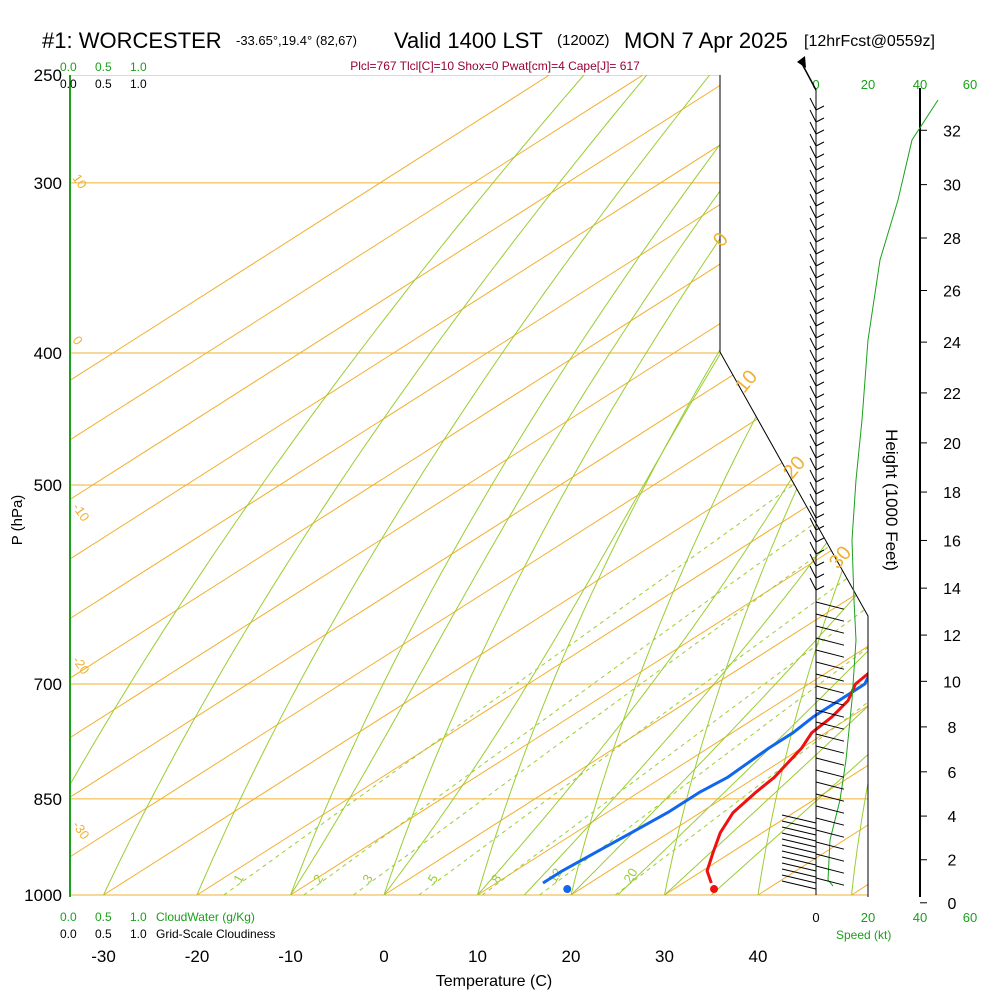  What do you see at coordinates (721, 240) in the screenshot?
I see `isotherm-label: 0` at bounding box center [721, 240].